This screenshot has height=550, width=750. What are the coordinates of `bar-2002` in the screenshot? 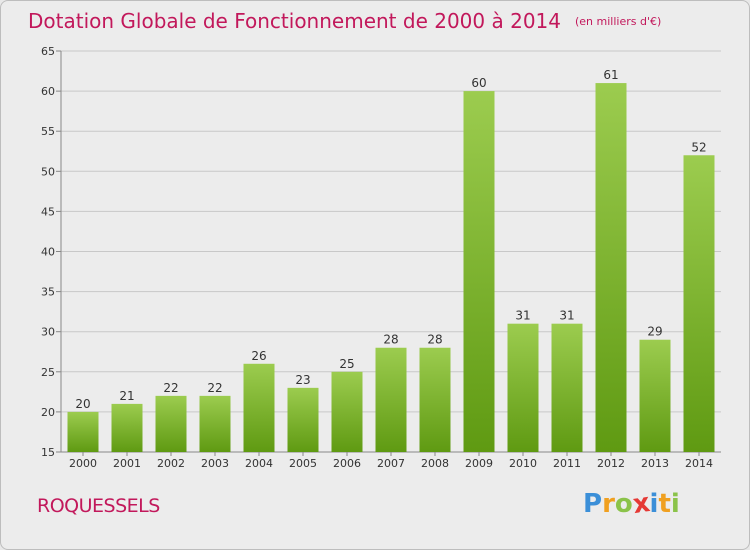 It's located at (171, 423).